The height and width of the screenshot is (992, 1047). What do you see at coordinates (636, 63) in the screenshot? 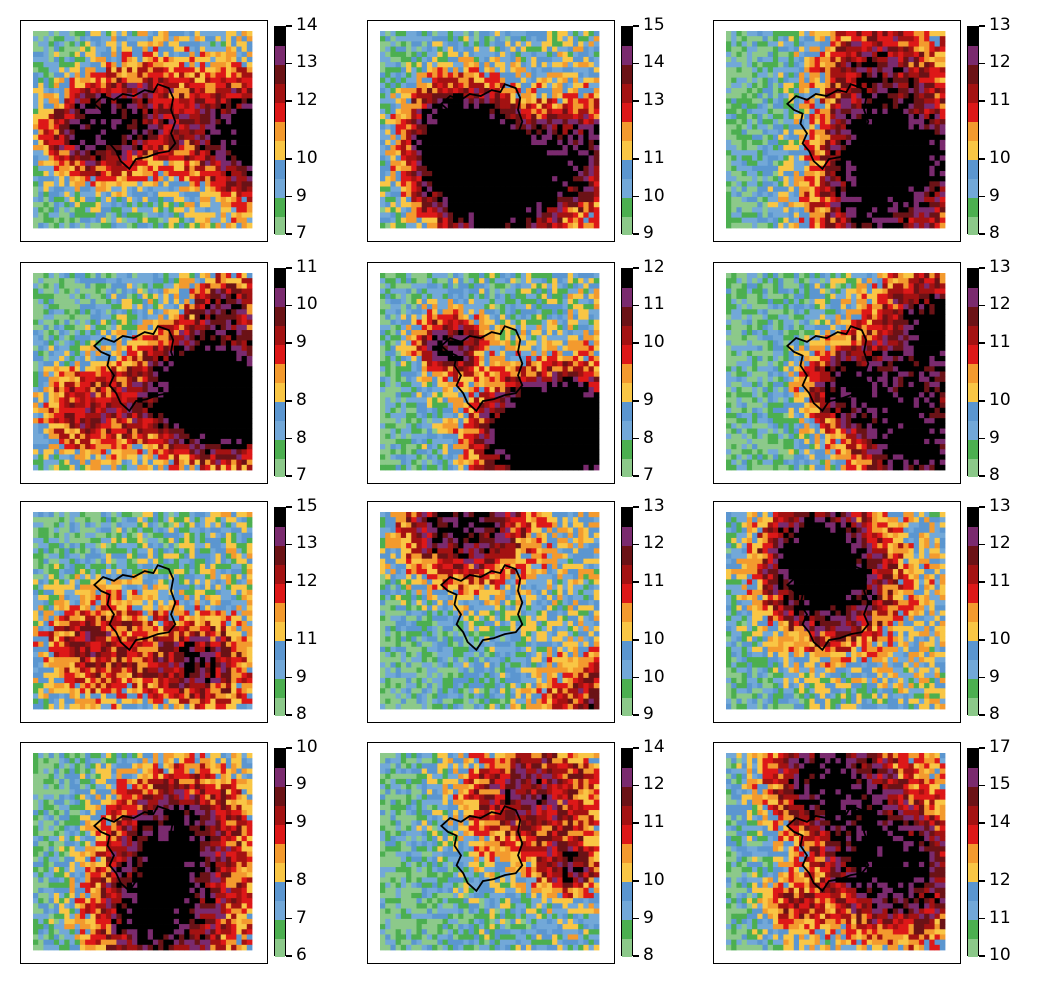
I see `colorbar-tick-mark` at bounding box center [636, 63].